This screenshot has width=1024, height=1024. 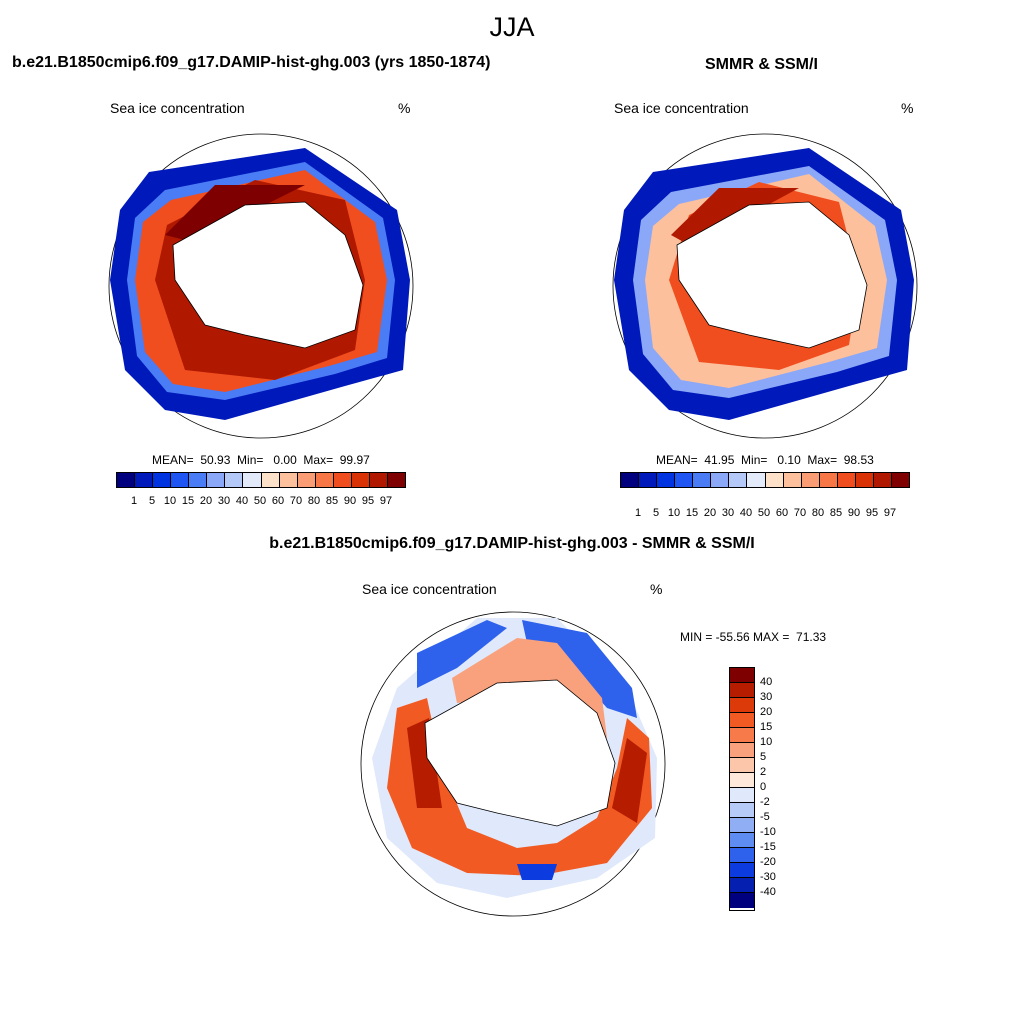 What do you see at coordinates (768, 892) in the screenshot?
I see `diff-colorbar-tick: -40` at bounding box center [768, 892].